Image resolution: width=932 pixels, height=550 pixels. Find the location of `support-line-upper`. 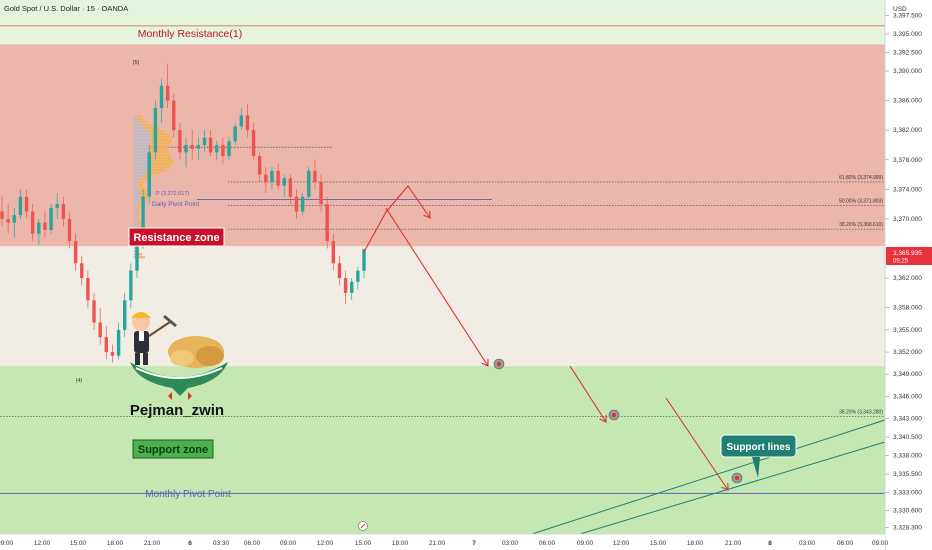

support-line-upper is located at coordinates (708, 477).